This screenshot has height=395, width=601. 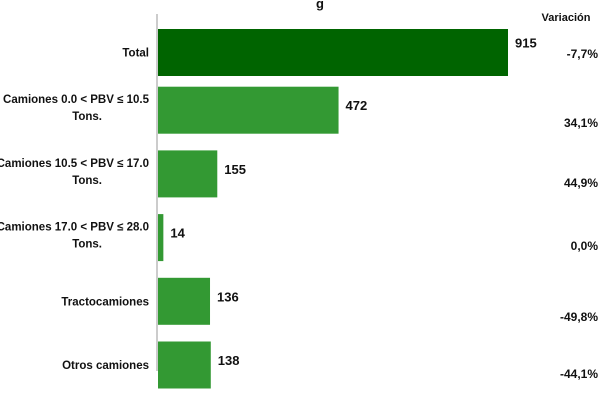 What do you see at coordinates (74, 172) in the screenshot?
I see `category-label-2: Camiones 10.5 < PBV ≤ 17.0 Tons.` at bounding box center [74, 172].